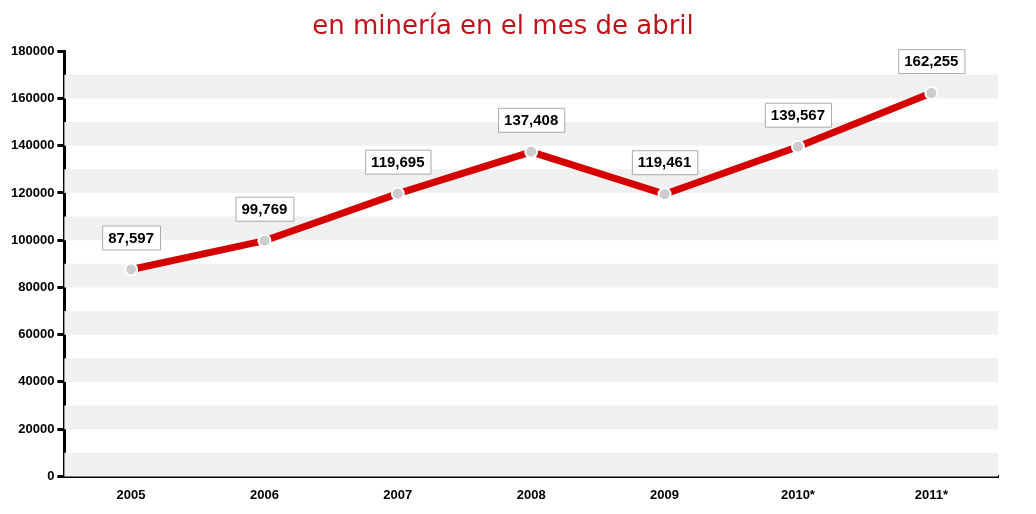 The width and height of the screenshot is (1036, 514). Describe the element at coordinates (131, 237) in the screenshot. I see `data-label: 87,597` at that location.